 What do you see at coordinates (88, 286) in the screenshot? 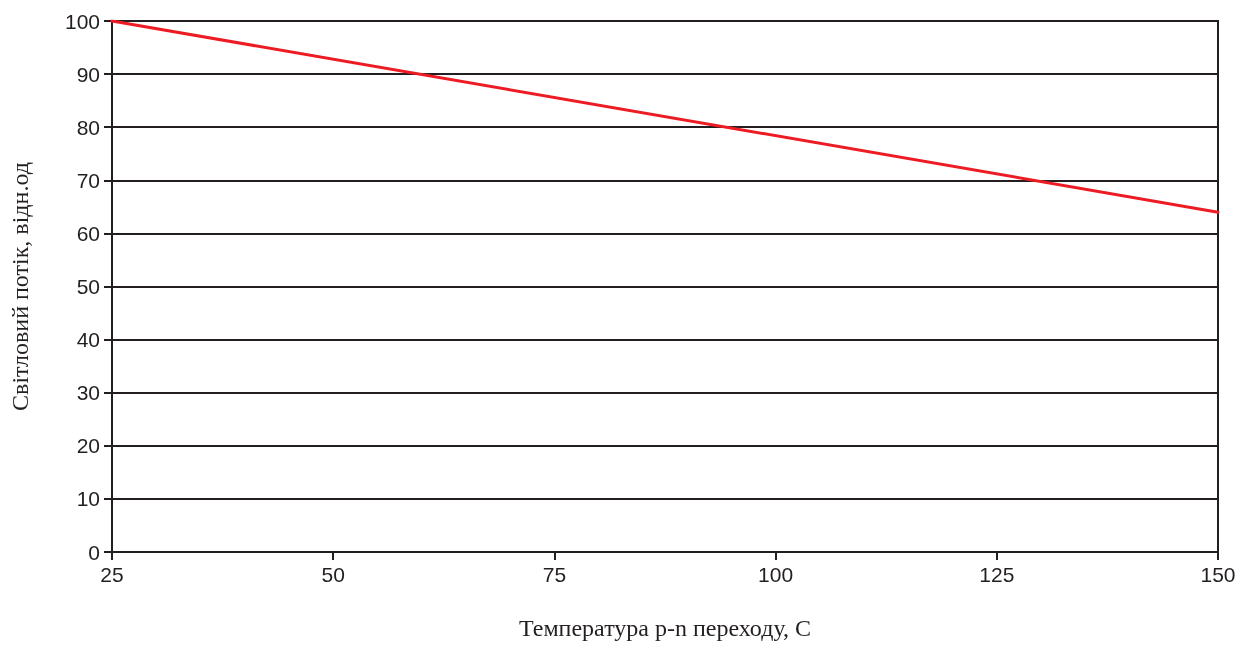
I see `y-tick-label: 50` at bounding box center [88, 286].